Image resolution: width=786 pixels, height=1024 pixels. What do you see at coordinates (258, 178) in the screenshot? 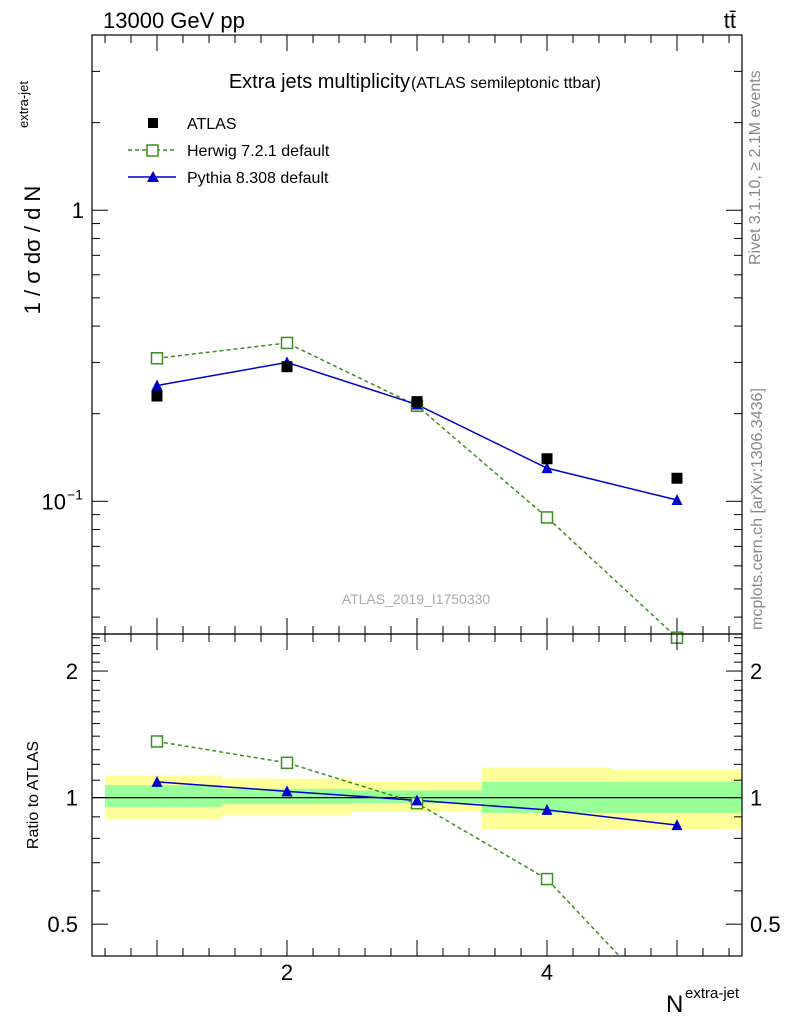
I see `legend-label-pythia: Pythia 8.308 default` at bounding box center [258, 178].